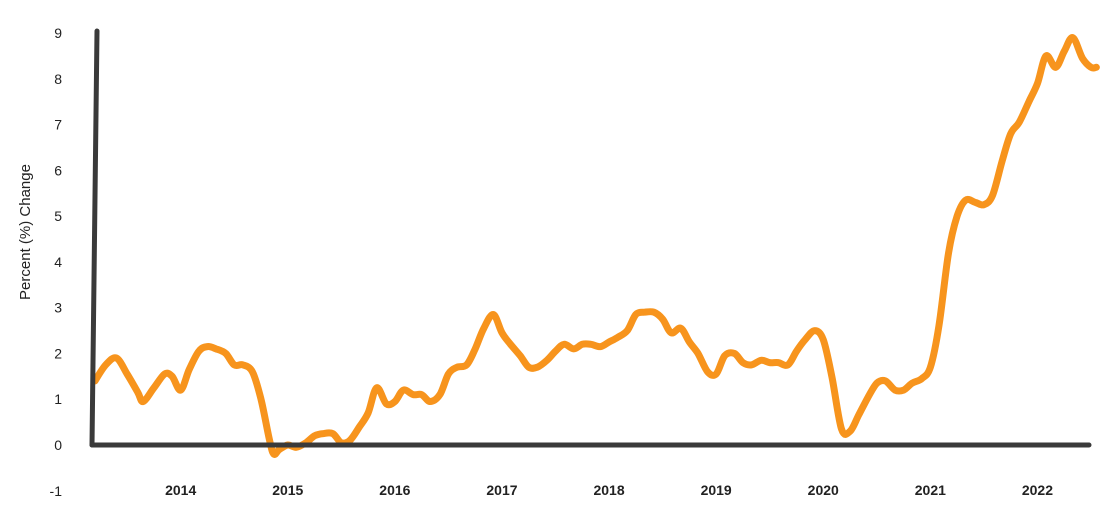  I want to click on y-tick-label: 1, so click(58, 399).